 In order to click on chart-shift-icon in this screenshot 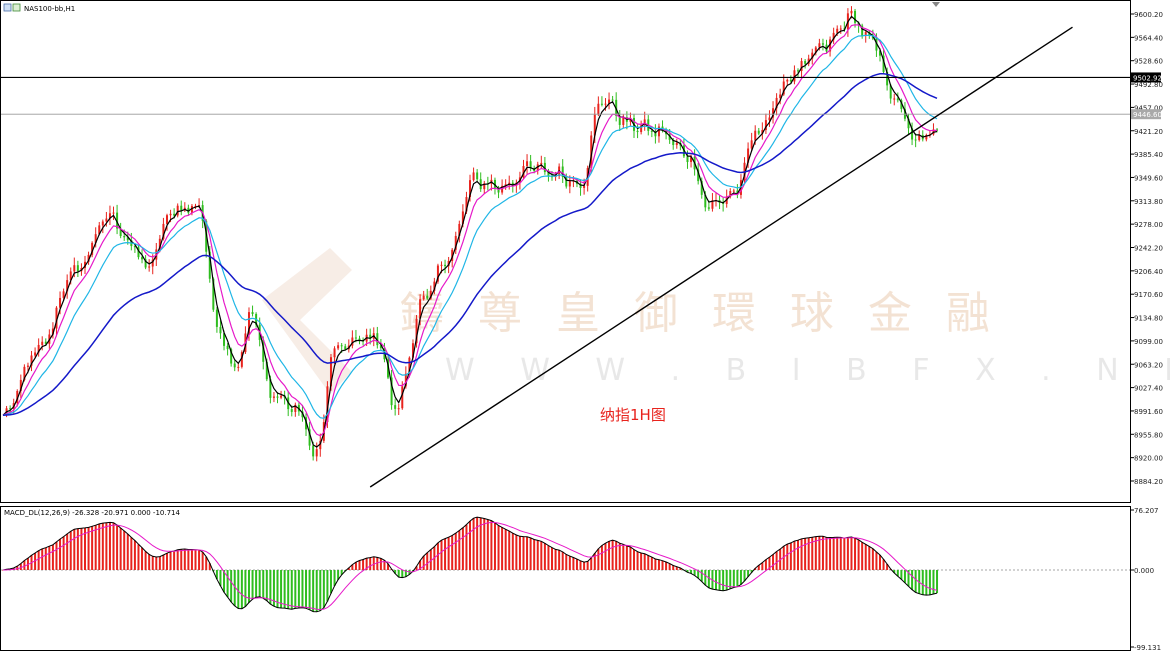, I will do `click(936, 4)`.